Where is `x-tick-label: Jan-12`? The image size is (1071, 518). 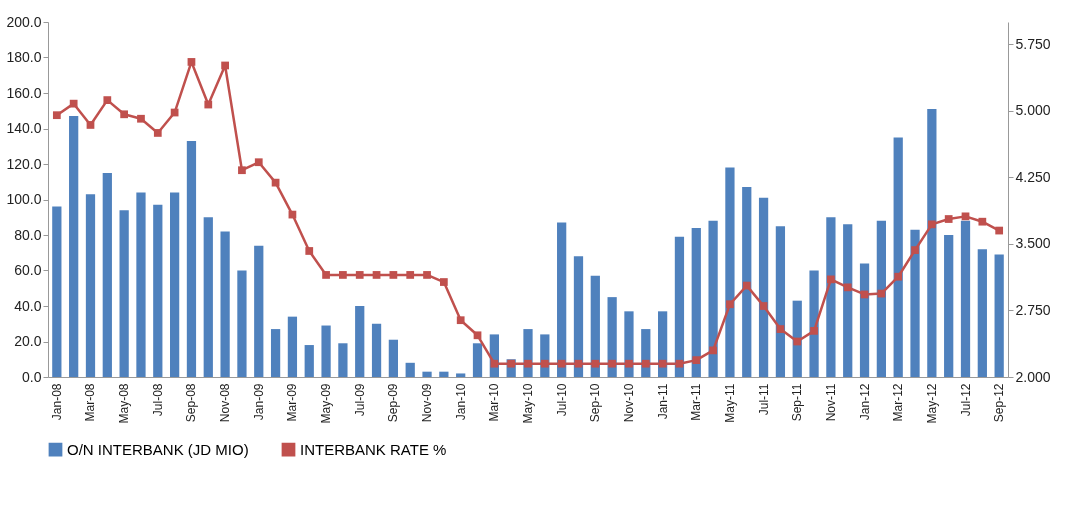
x-tick-label: Jan-12 is located at coordinates (864, 402).